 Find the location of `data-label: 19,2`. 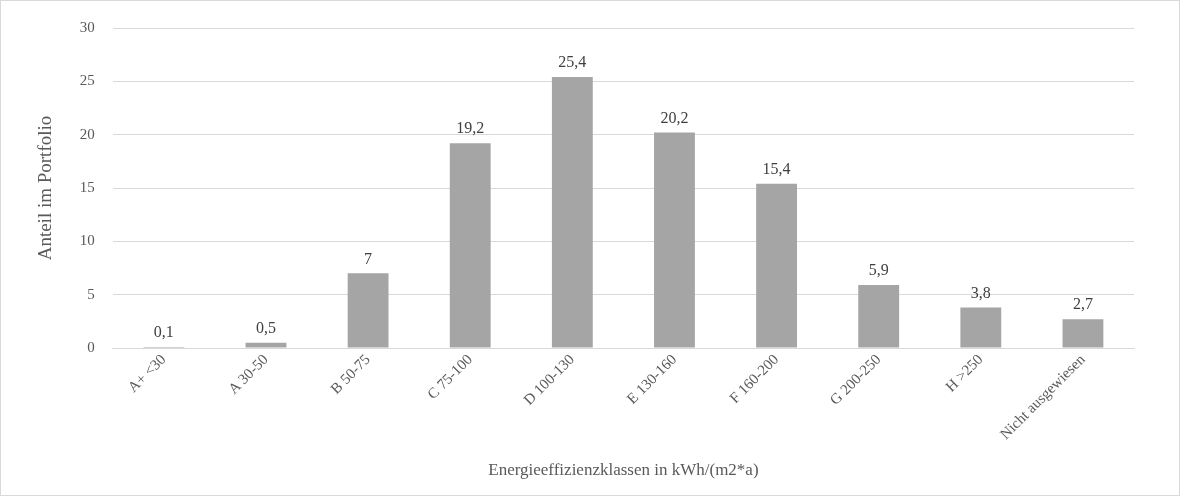

data-label: 19,2 is located at coordinates (470, 128).